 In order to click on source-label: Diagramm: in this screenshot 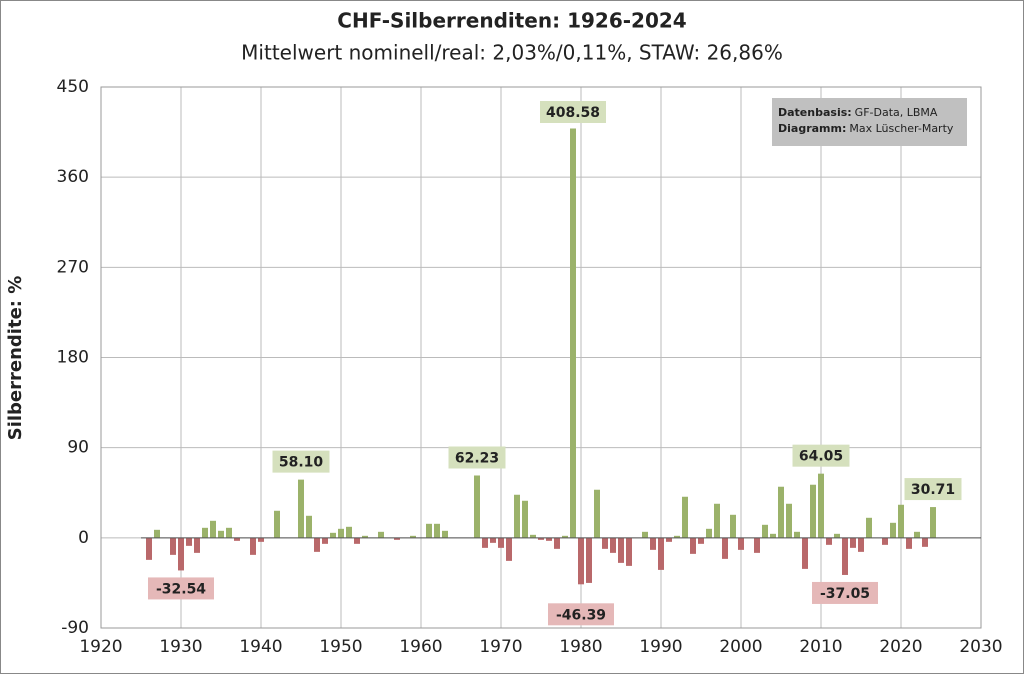, I will do `click(812, 128)`.